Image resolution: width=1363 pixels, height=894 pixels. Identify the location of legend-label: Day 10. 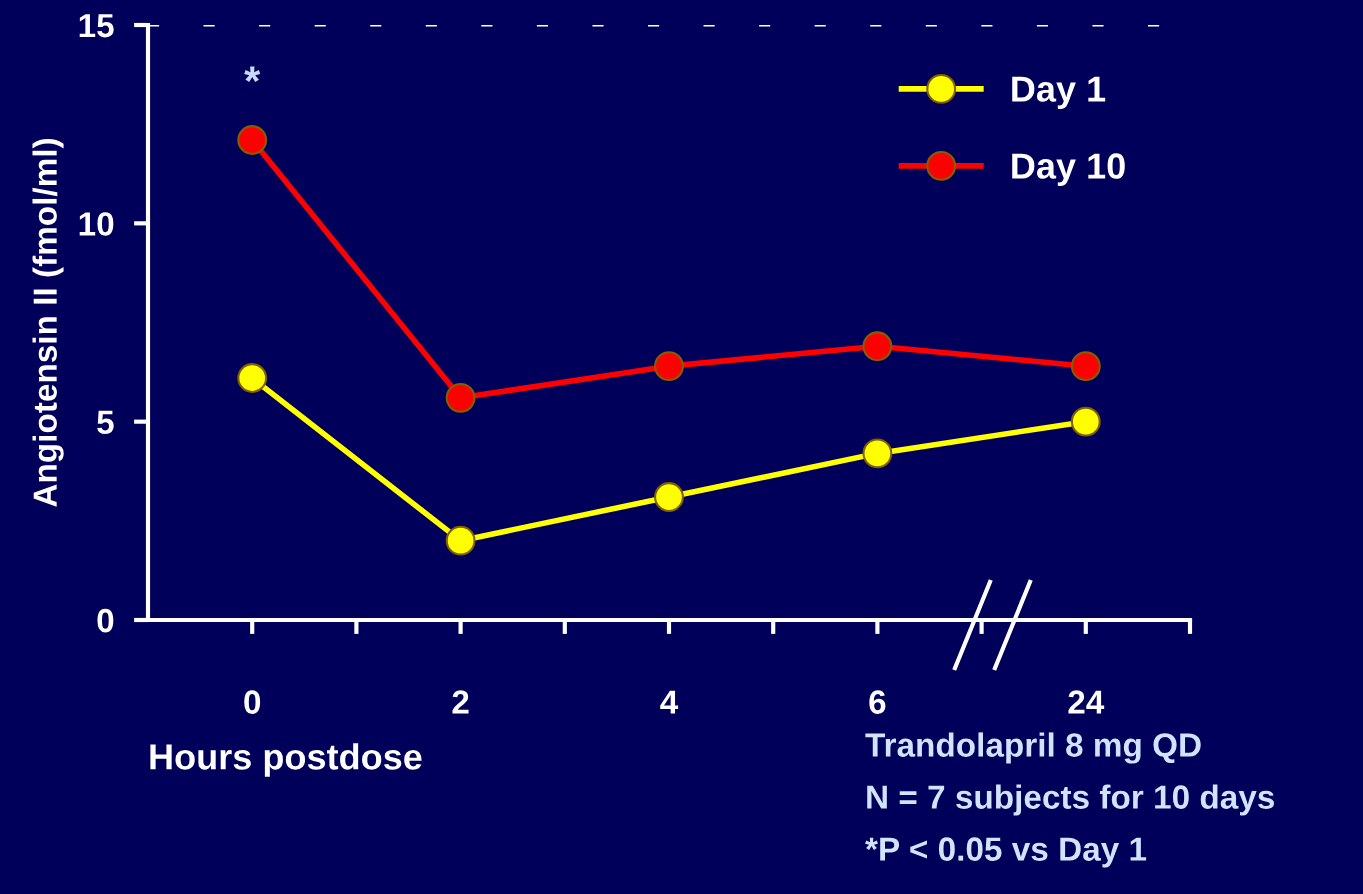
(1068, 170).